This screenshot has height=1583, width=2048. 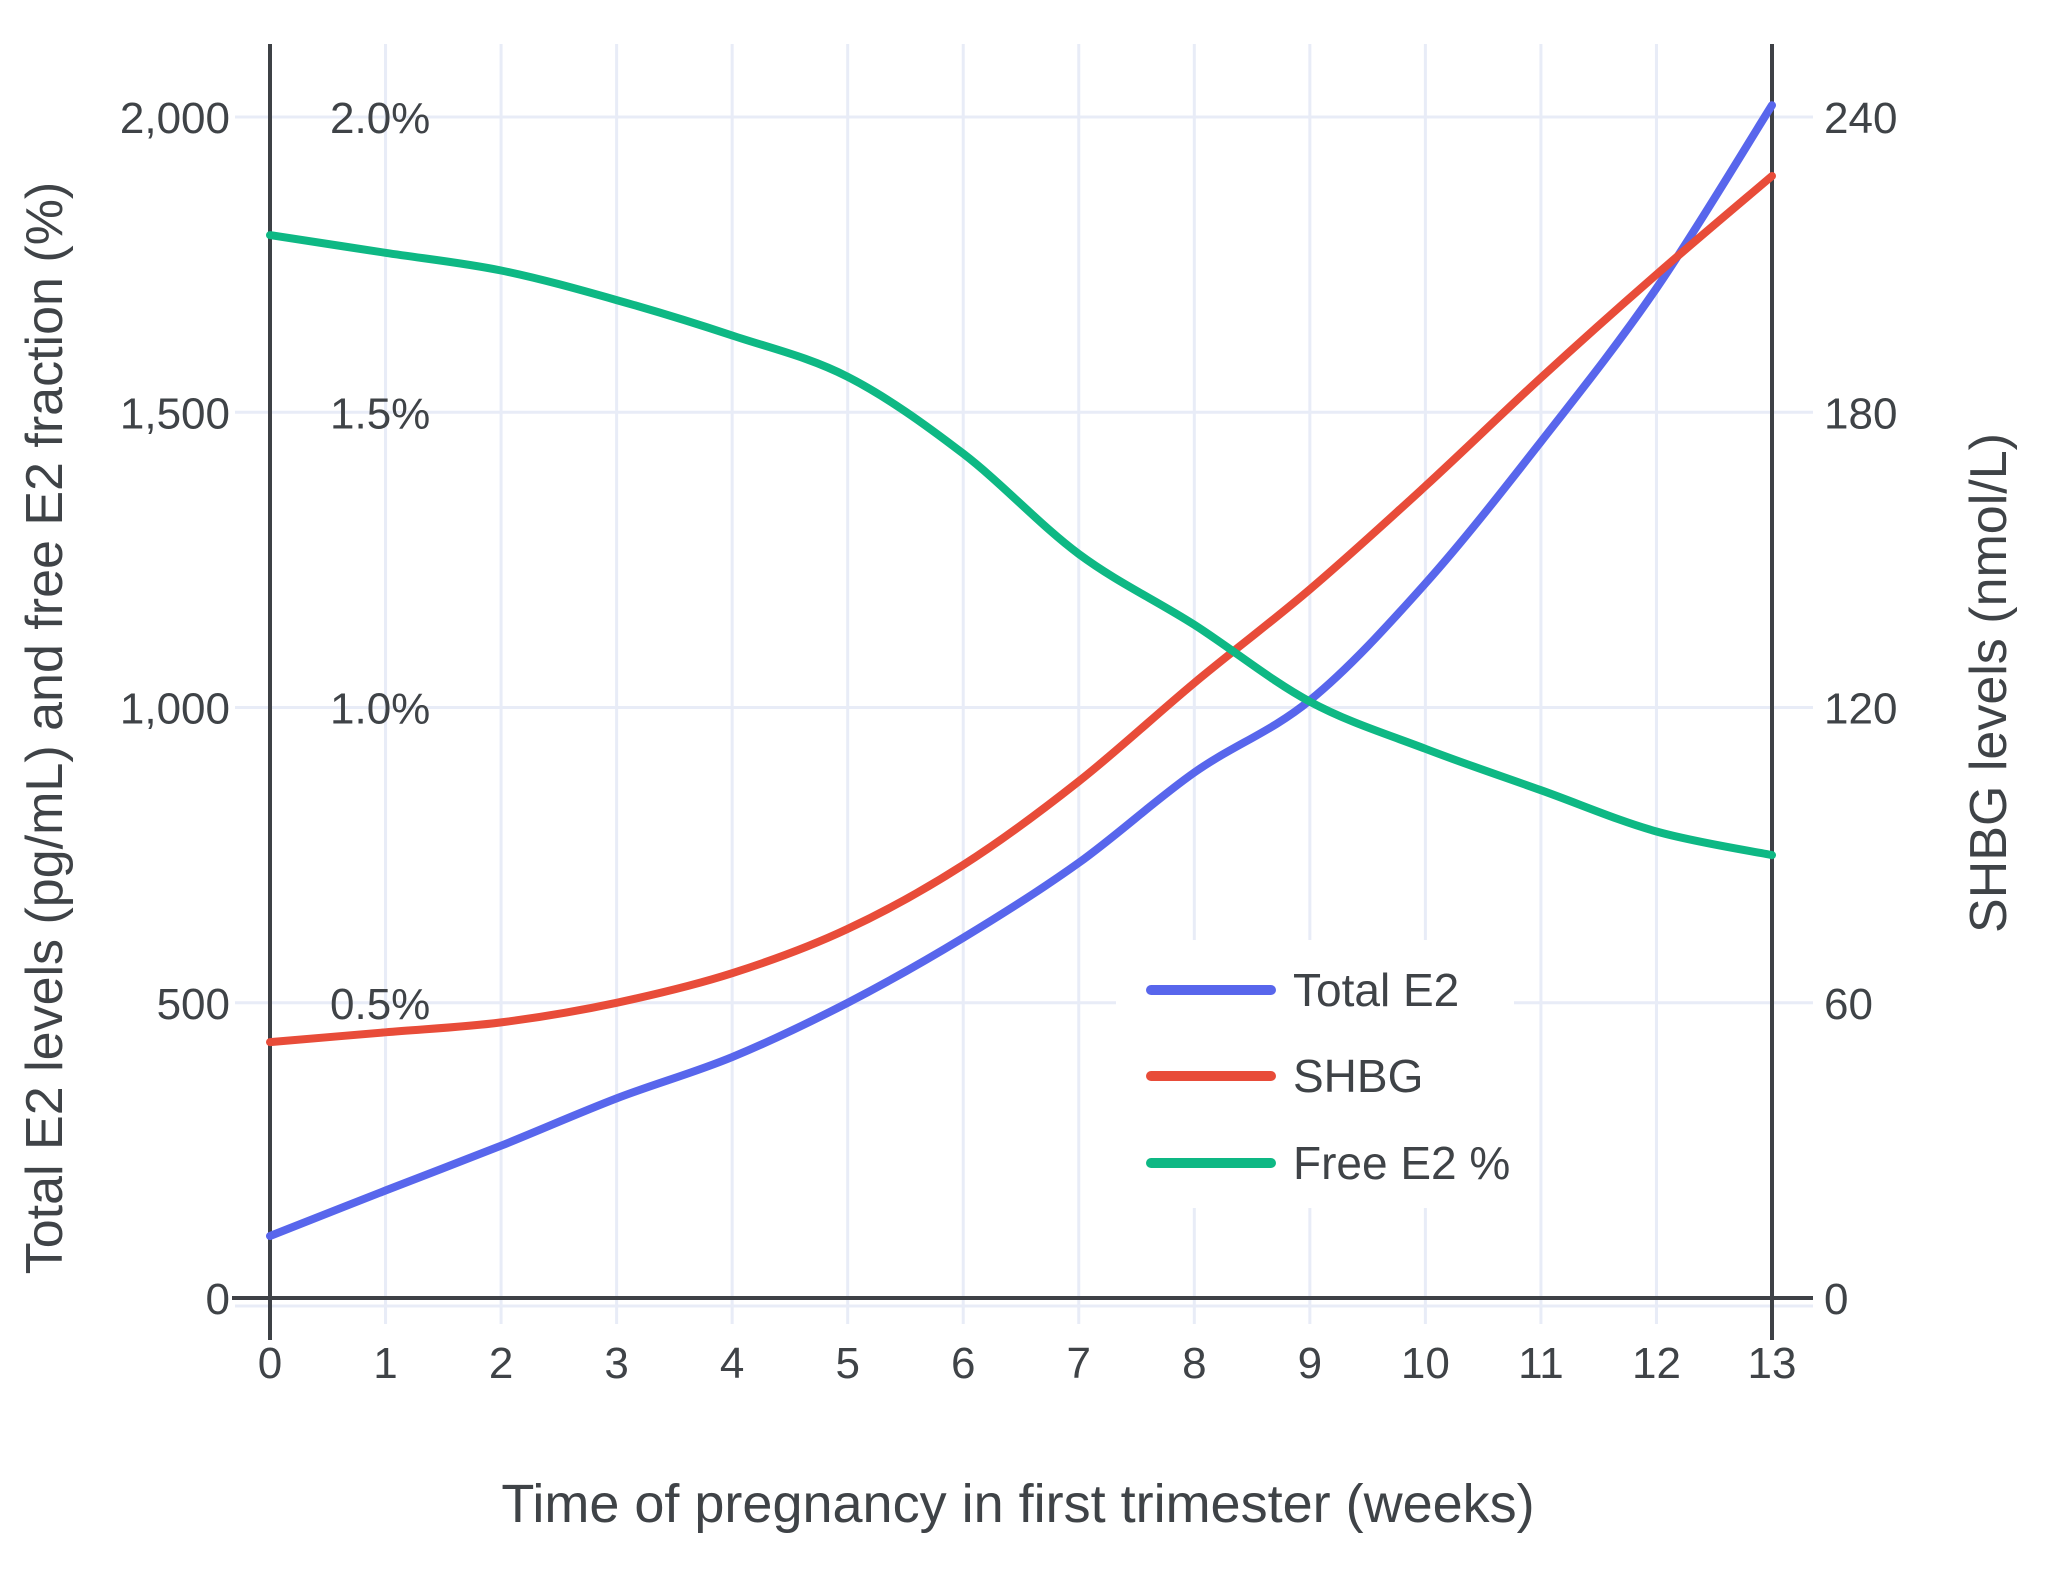 I want to click on legend: Total E2 SHBG Free E2 %, so click(x=1315, y=1074).